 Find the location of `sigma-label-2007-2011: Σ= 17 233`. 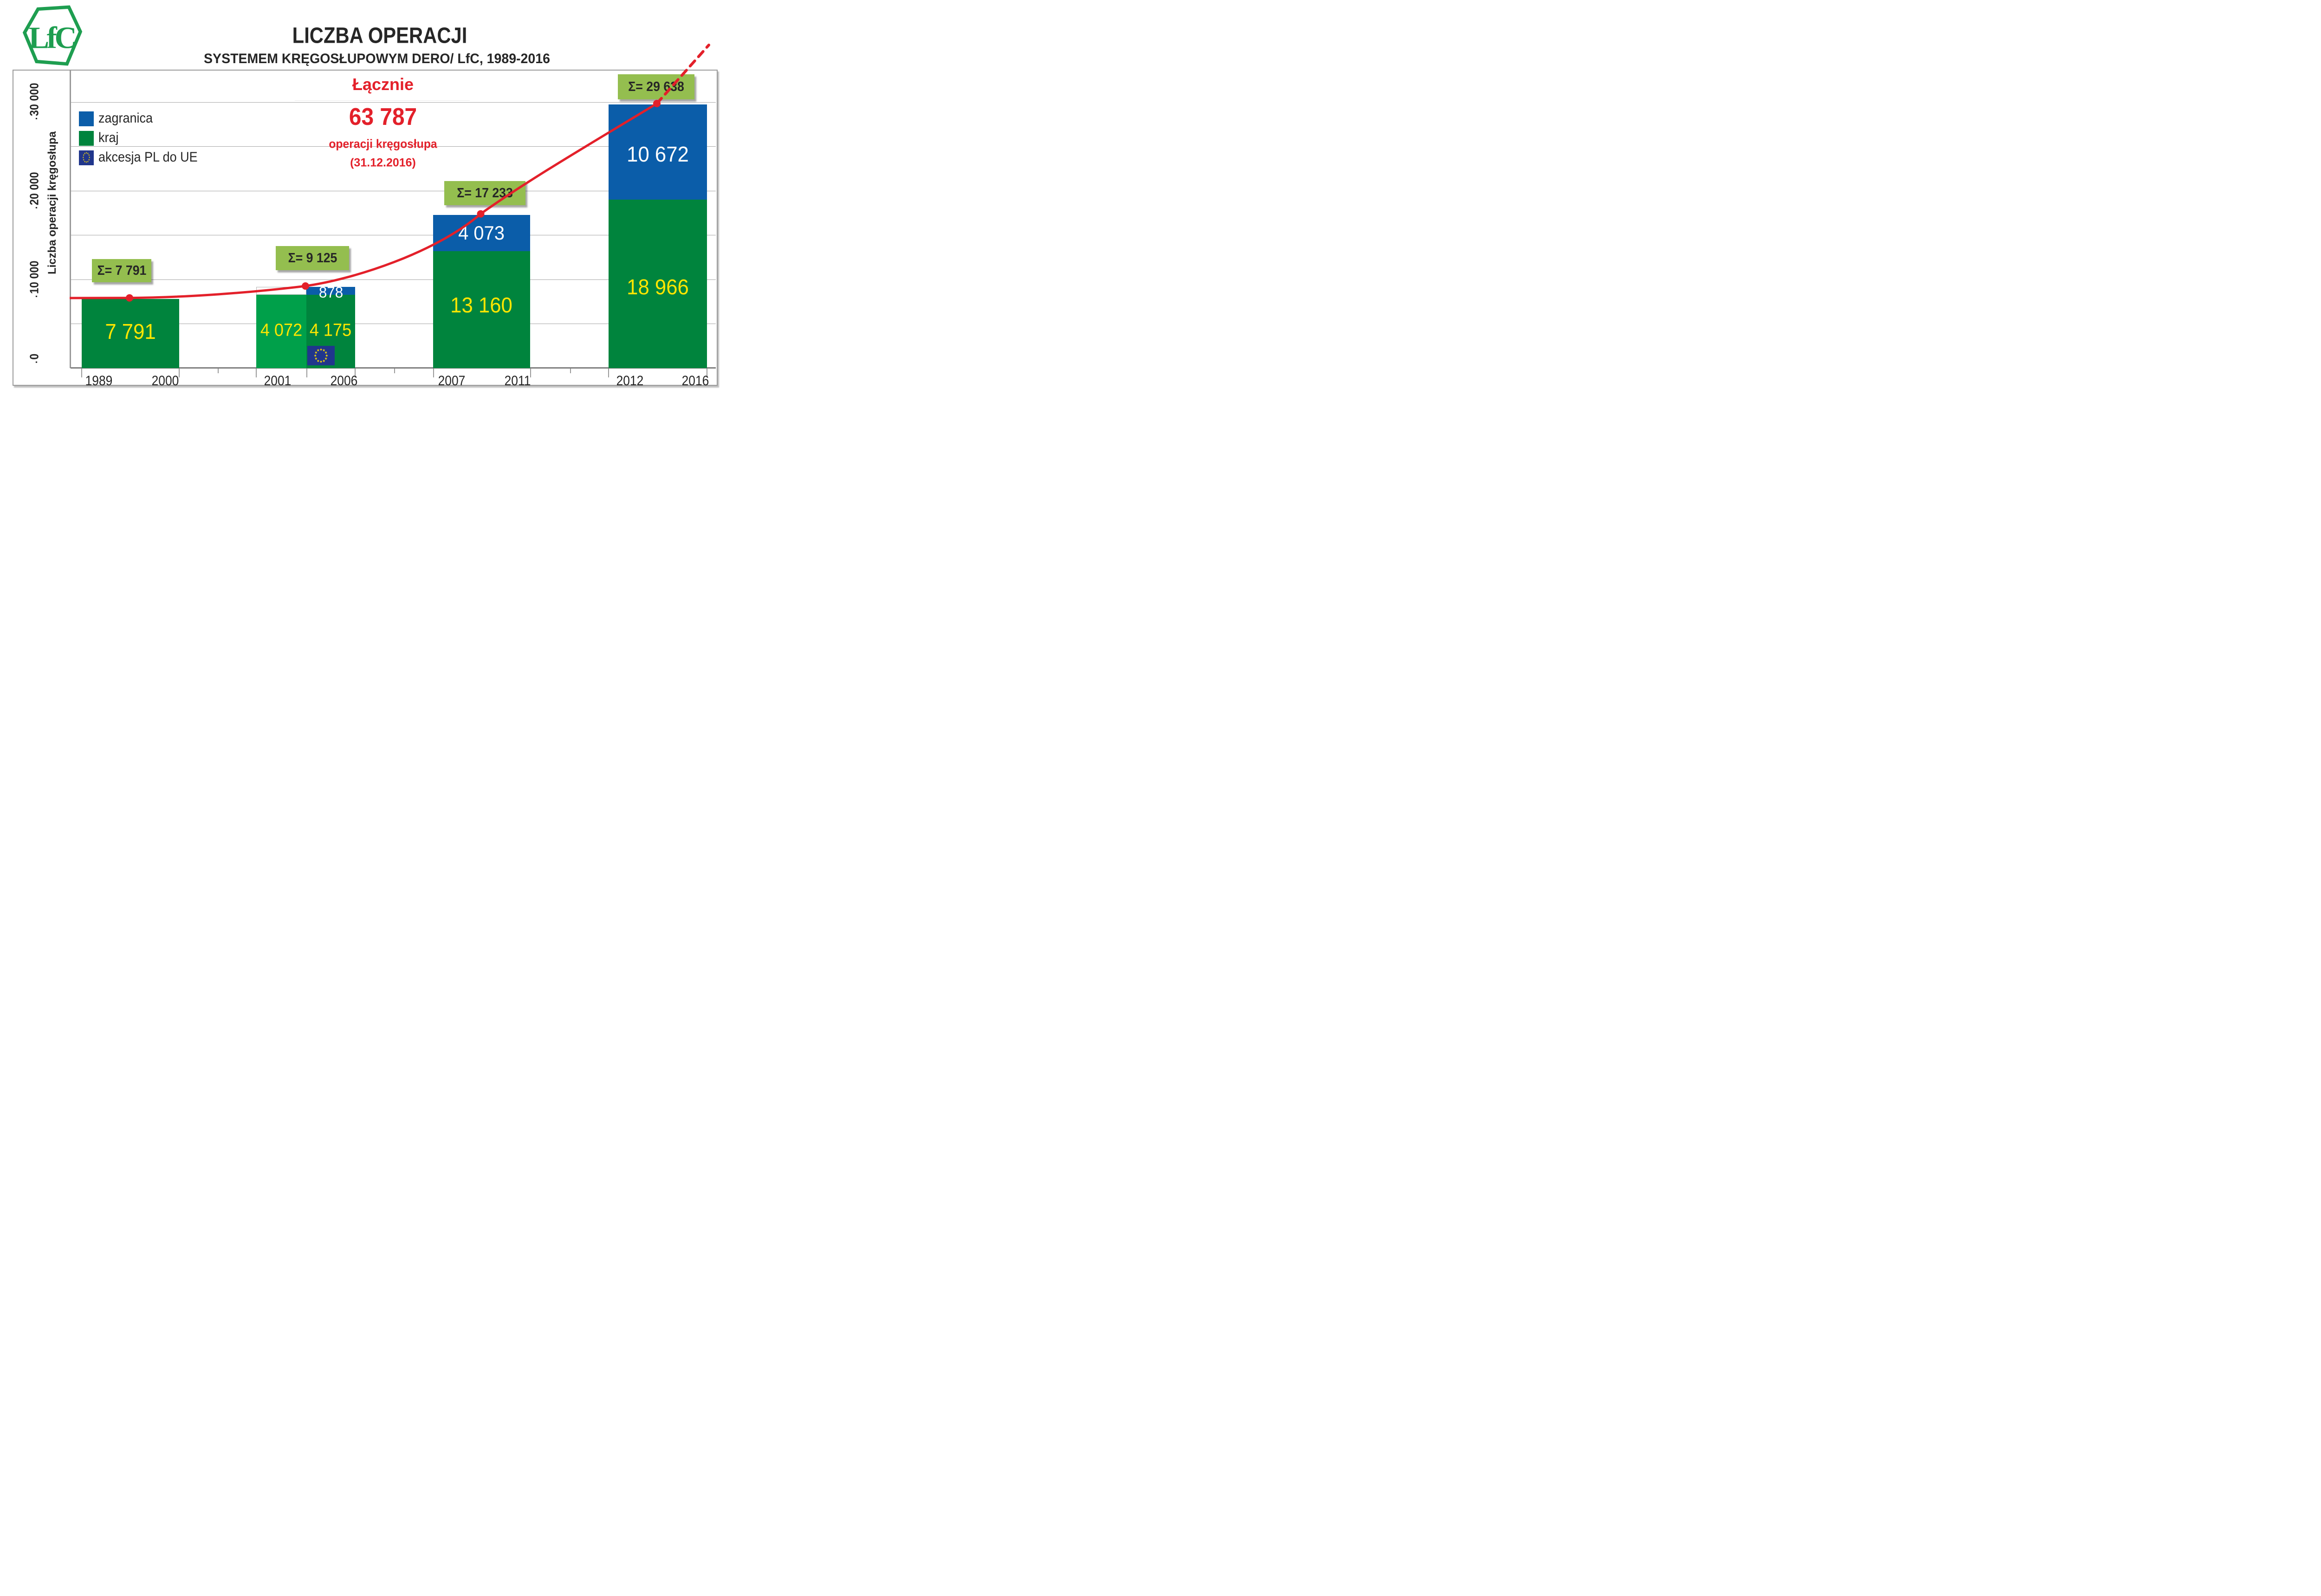

sigma-label-2007-2011: Σ= 17 233 is located at coordinates (485, 193).